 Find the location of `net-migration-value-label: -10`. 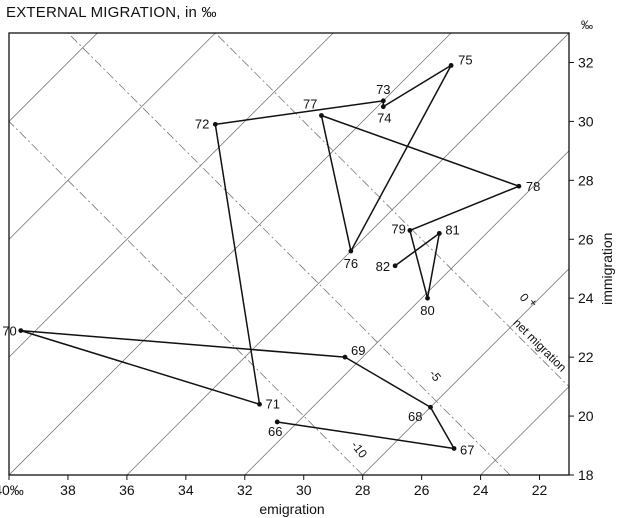

net-migration-value-label: -10 is located at coordinates (359, 449).